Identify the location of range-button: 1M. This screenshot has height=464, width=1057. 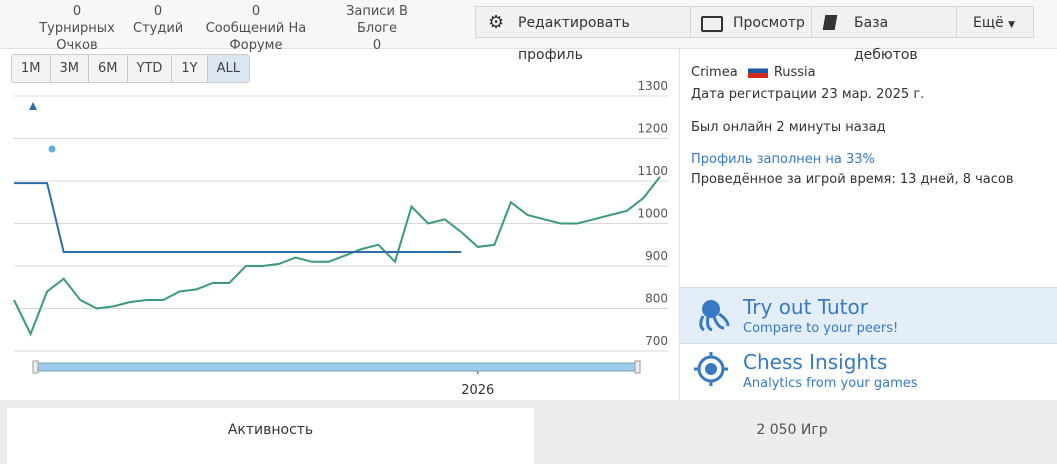
(31, 68).